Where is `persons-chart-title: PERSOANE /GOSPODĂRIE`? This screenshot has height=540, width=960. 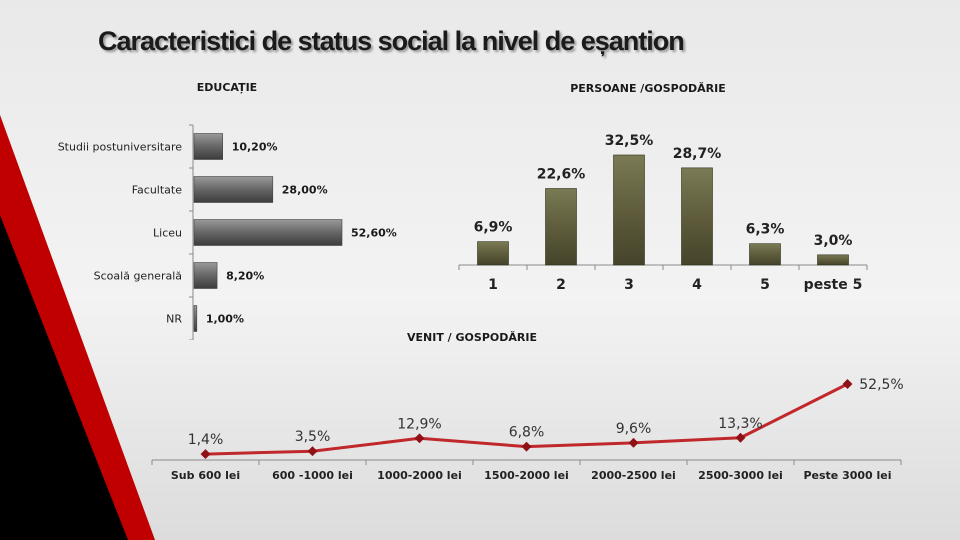 persons-chart-title: PERSOANE /GOSPODĂRIE is located at coordinates (648, 88).